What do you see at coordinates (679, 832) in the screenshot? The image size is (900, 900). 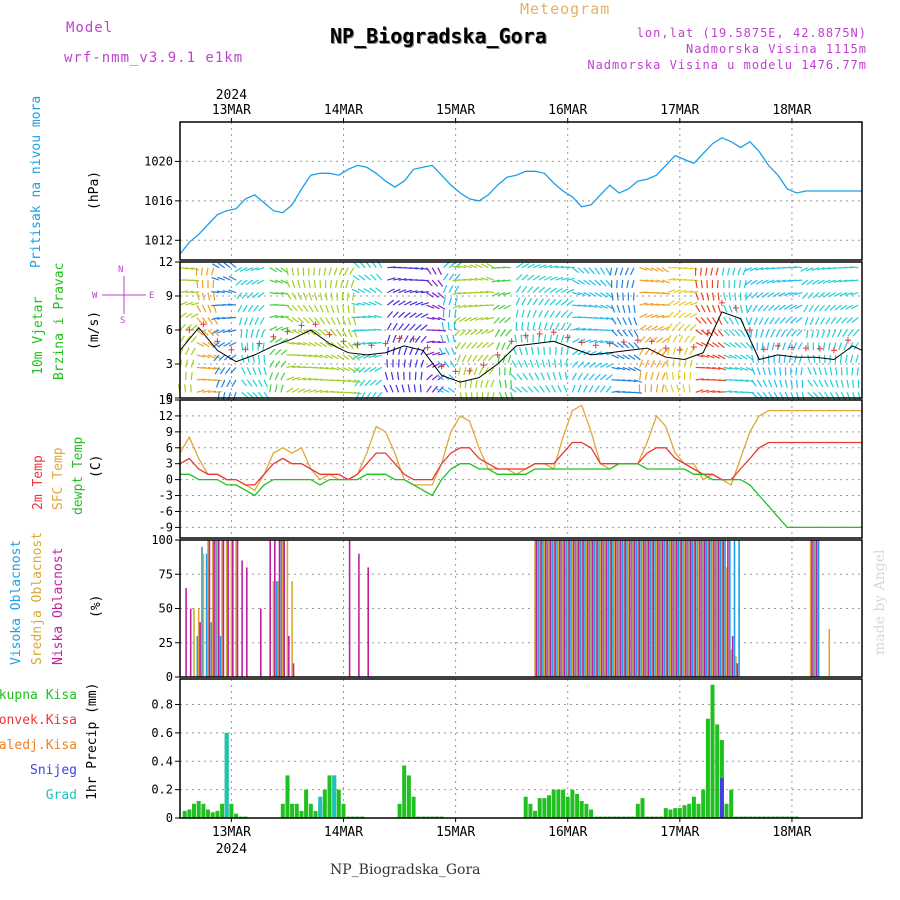 I see `x-label-bottom: 17MAR` at bounding box center [679, 832].